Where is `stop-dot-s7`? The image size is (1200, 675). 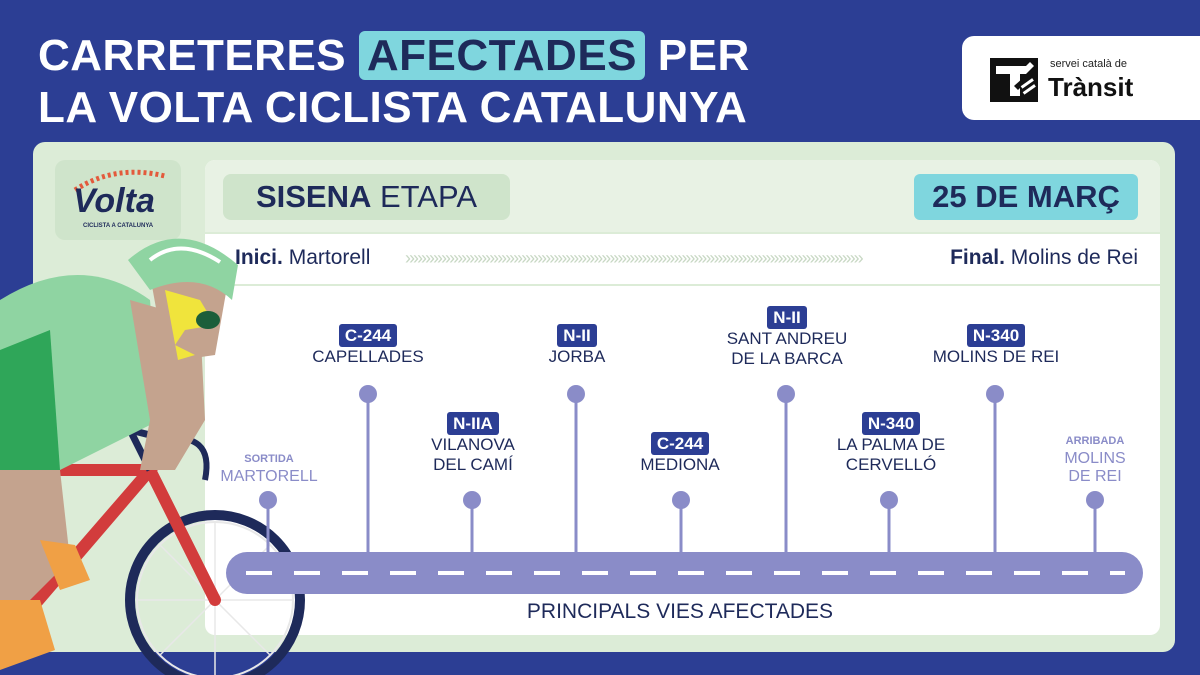
stop-dot-s7 is located at coordinates (995, 394).